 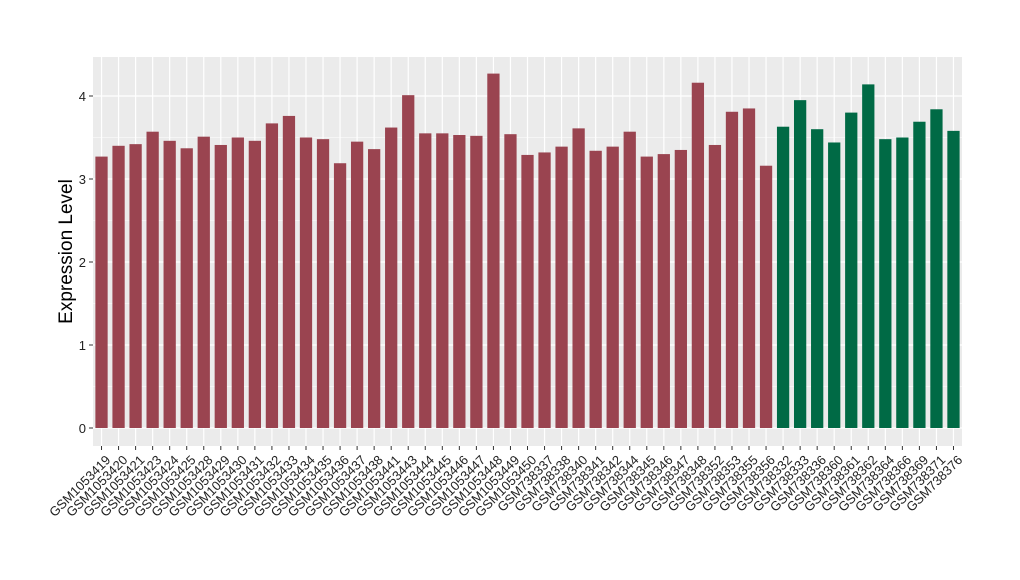 What do you see at coordinates (408, 262) in the screenshot?
I see `bar-gsm1053443` at bounding box center [408, 262].